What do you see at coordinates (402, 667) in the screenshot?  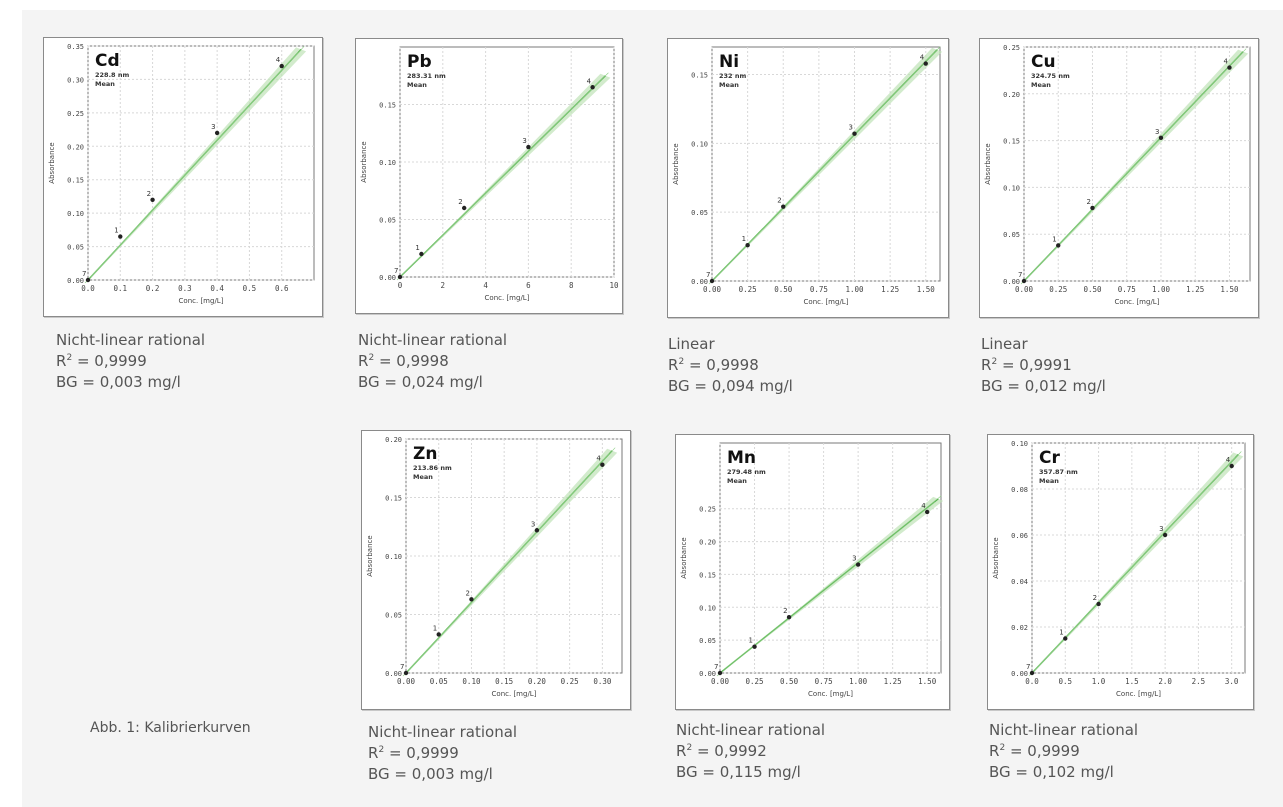 I see `point-label: 7` at bounding box center [402, 667].